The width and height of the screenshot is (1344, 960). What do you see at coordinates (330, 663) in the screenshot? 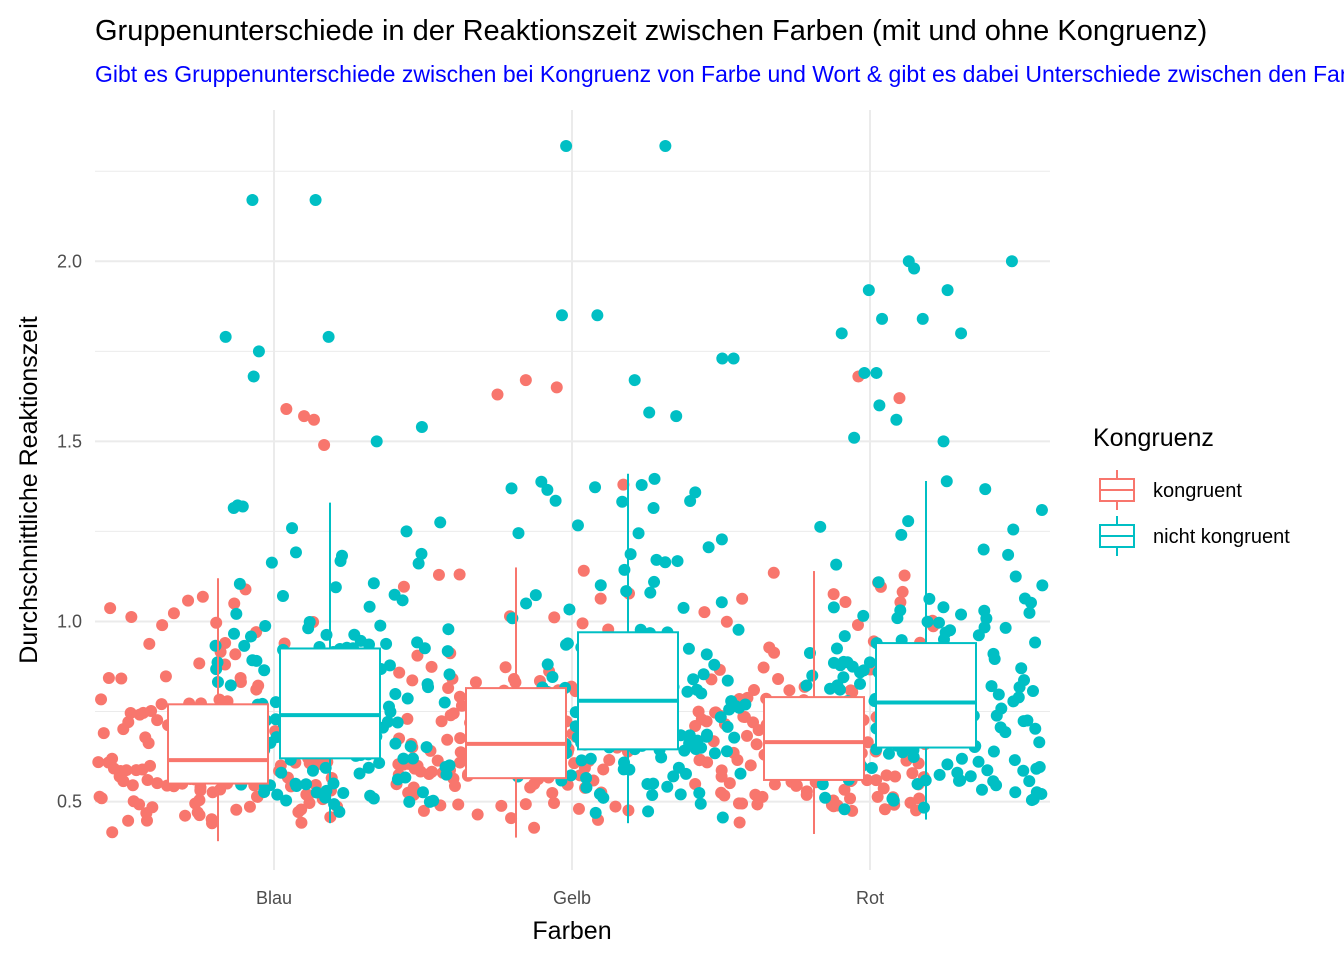
I see `boxplot-blau-nicht-kongruent` at bounding box center [330, 663].